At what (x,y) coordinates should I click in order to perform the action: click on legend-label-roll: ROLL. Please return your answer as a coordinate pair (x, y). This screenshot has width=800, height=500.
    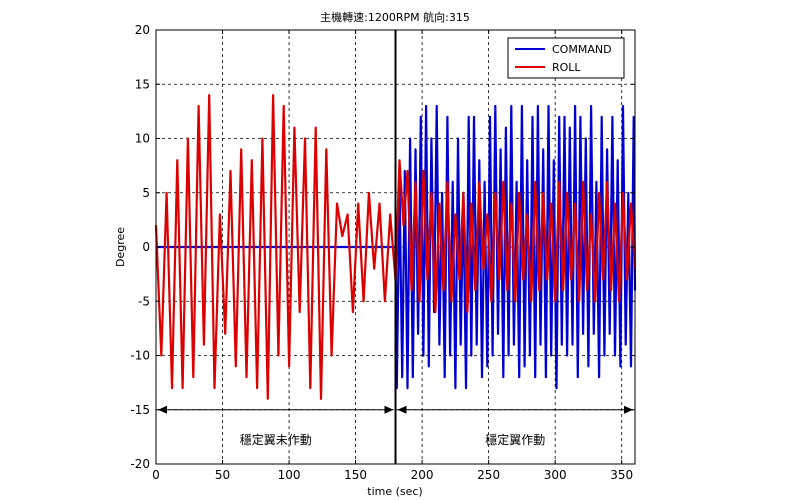
    Looking at the image, I should click on (566, 67).